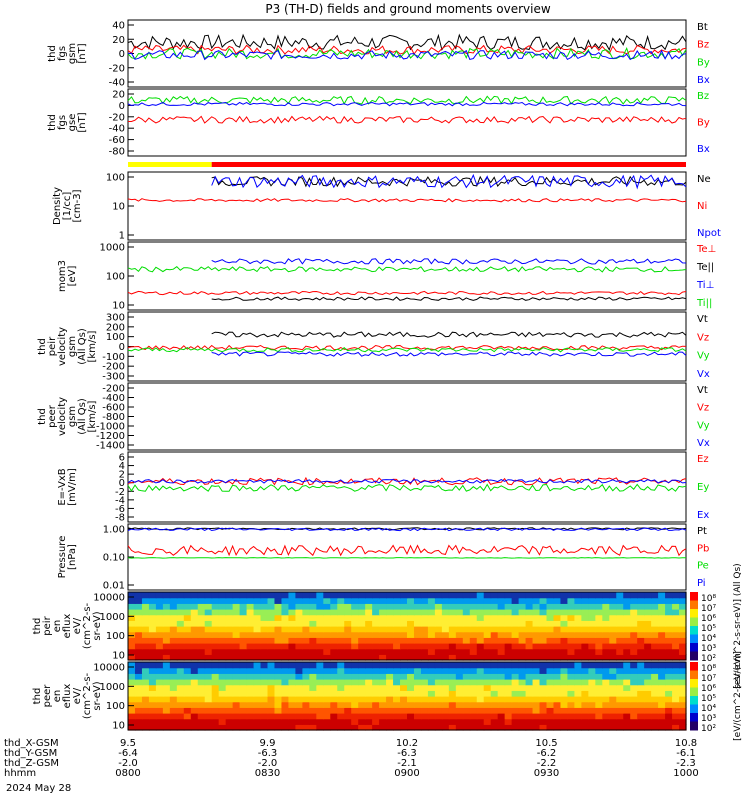 This screenshot has width=750, height=800. What do you see at coordinates (110, 446) in the screenshot?
I see `y-tick-label: -1400` at bounding box center [110, 446].